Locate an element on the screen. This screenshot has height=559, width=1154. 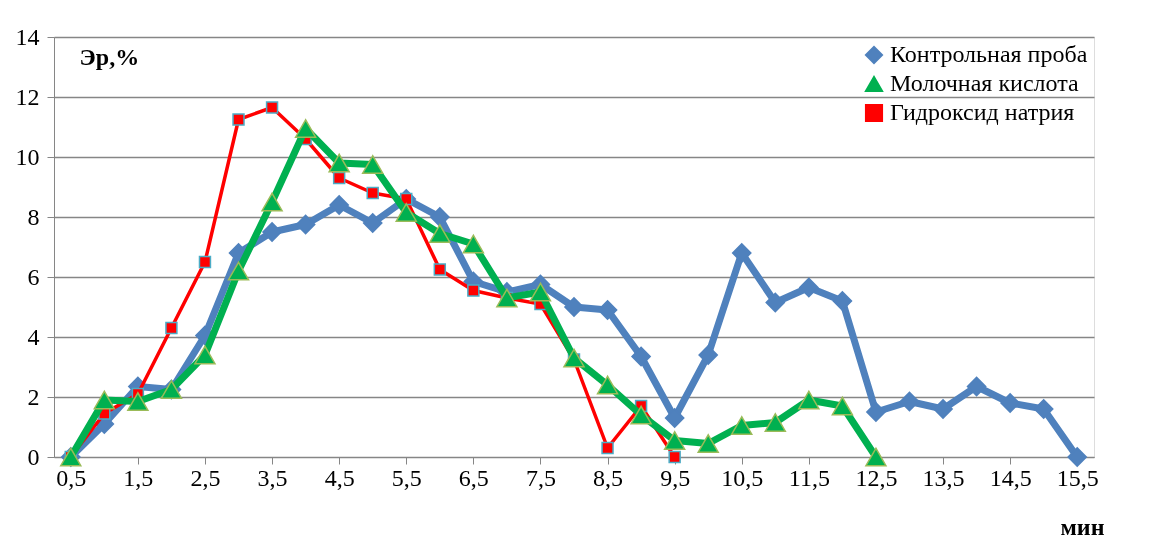
x-tick-label: 5,5 is located at coordinates (406, 477).